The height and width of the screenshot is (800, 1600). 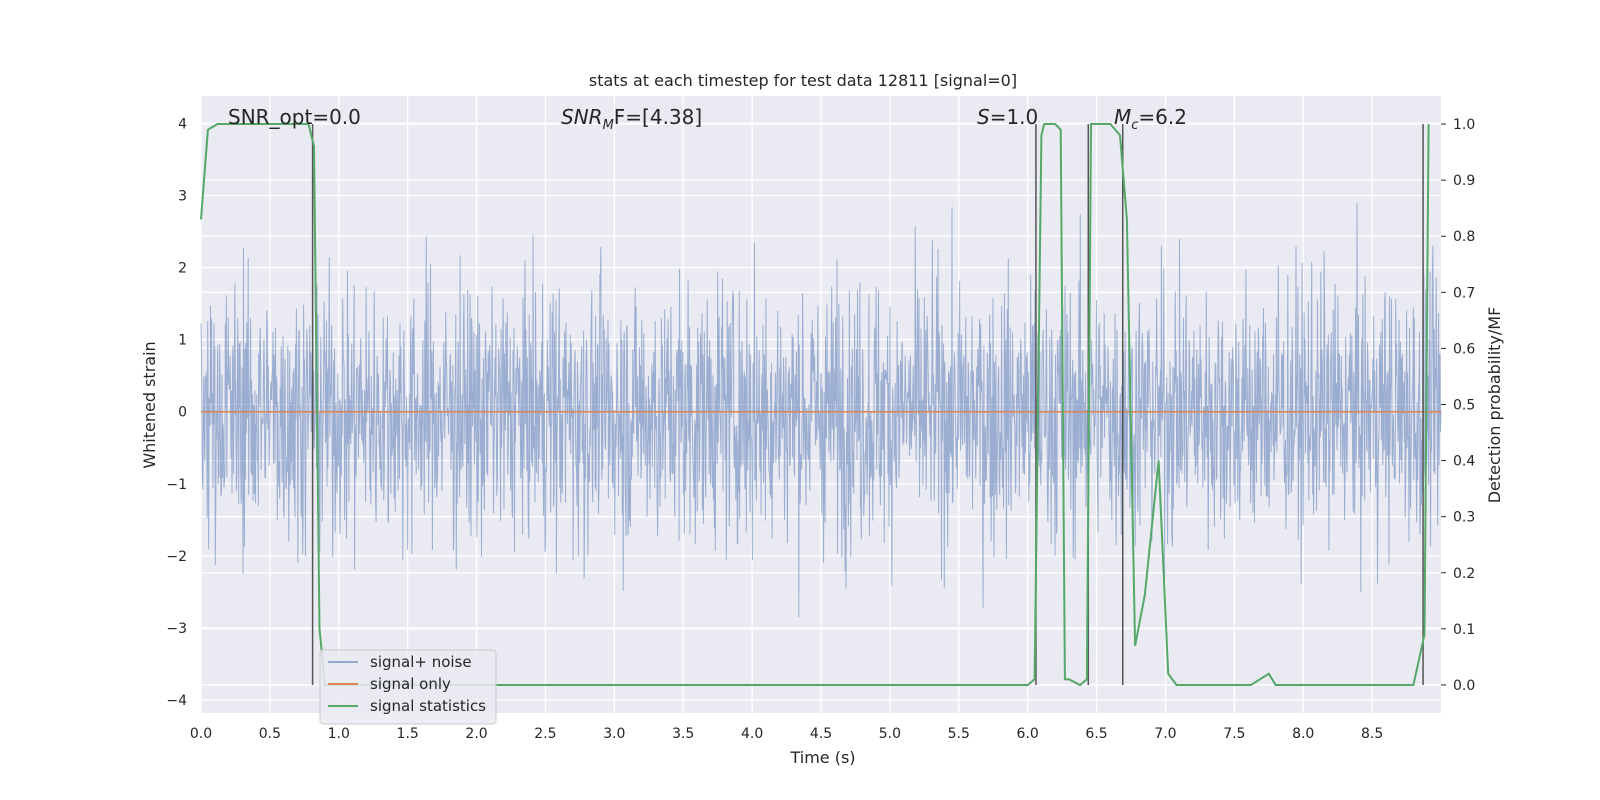 What do you see at coordinates (1464, 686) in the screenshot?
I see `y-right-tick-label: 0.0` at bounding box center [1464, 686].